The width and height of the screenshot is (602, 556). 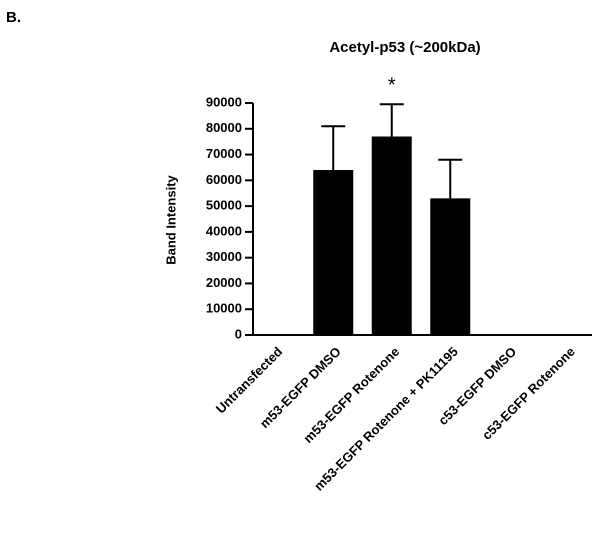 I want to click on y-tick-label: 60000, so click(x=224, y=179).